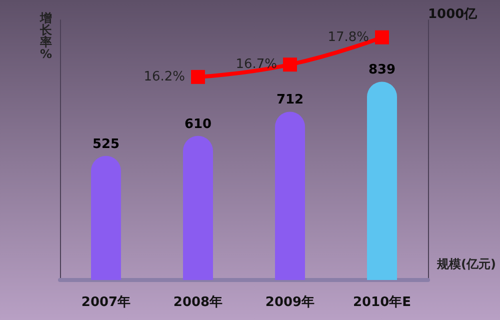 The image size is (500, 320). Describe the element at coordinates (290, 100) in the screenshot. I see `data-label: 712` at that location.